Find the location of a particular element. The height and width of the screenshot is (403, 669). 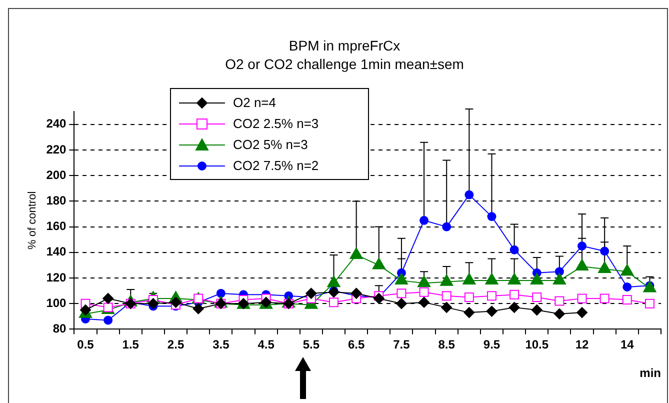

y-tick-label: 100 is located at coordinates (56, 303).